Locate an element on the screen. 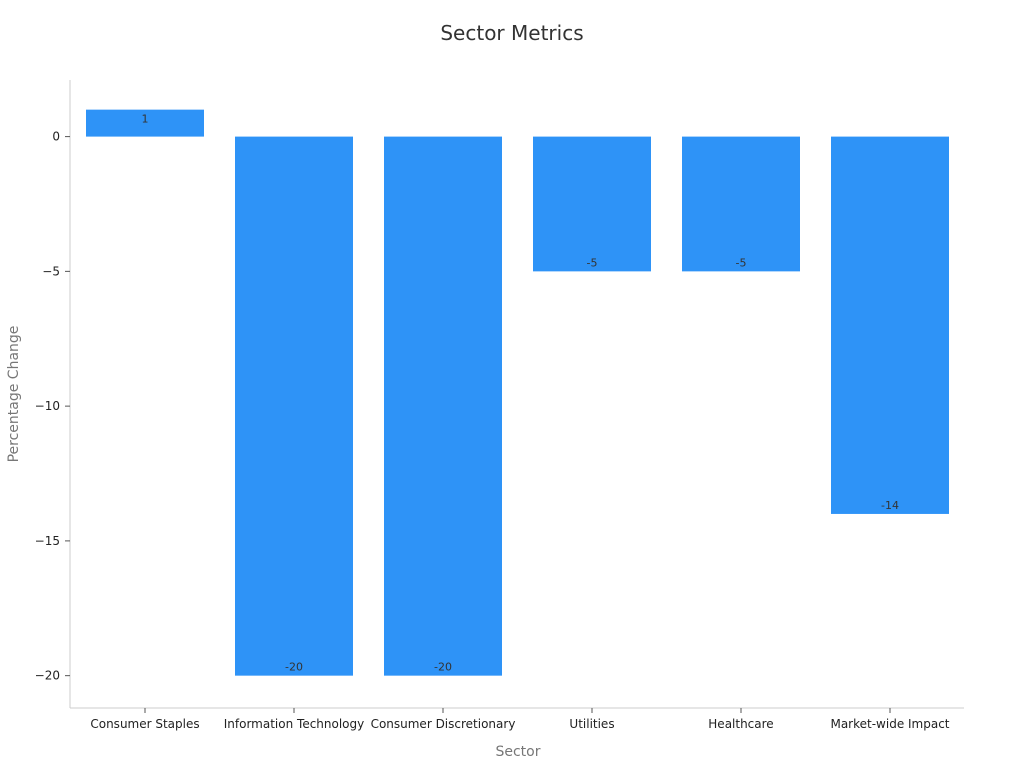 The width and height of the screenshot is (1024, 768). y-axis-label: Percentage Change is located at coordinates (14, 394).